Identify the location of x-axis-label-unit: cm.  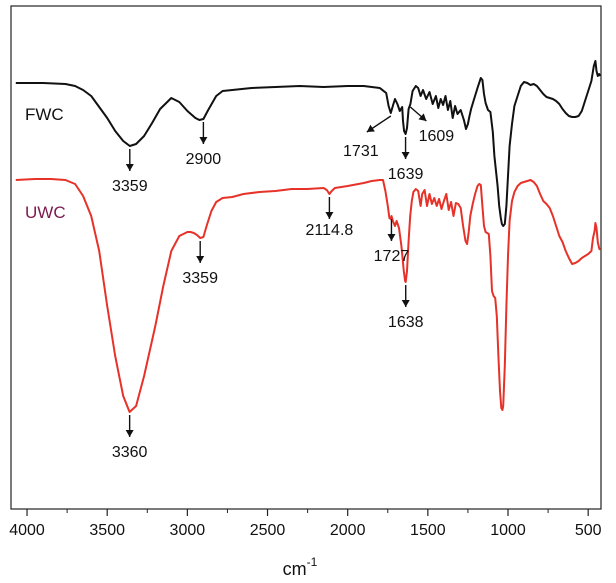
(295, 569).